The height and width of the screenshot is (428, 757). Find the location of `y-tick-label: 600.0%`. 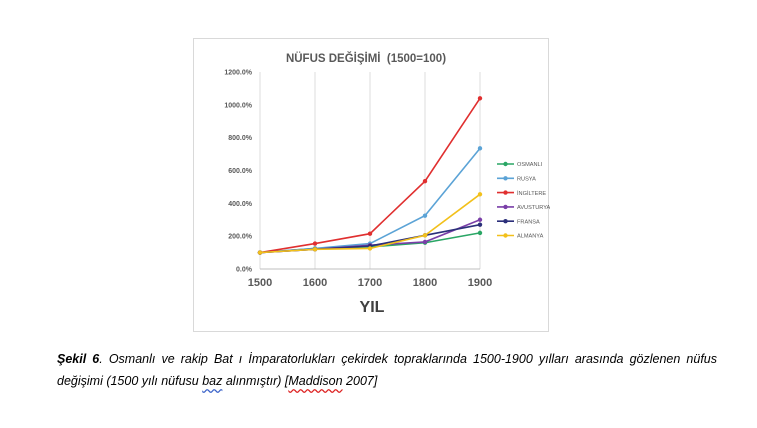

y-tick-label: 600.0% is located at coordinates (240, 171).